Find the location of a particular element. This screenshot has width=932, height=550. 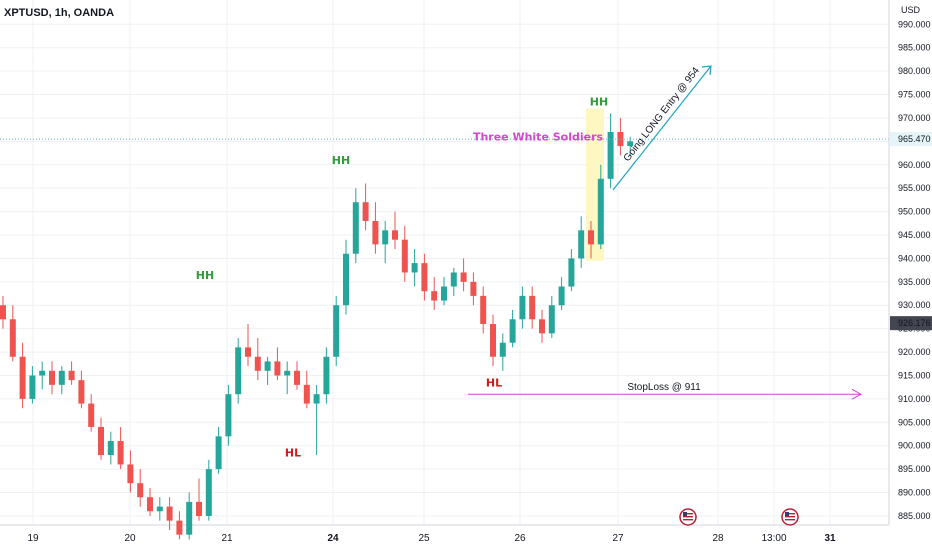

entry-arrow-head is located at coordinates (706, 70).